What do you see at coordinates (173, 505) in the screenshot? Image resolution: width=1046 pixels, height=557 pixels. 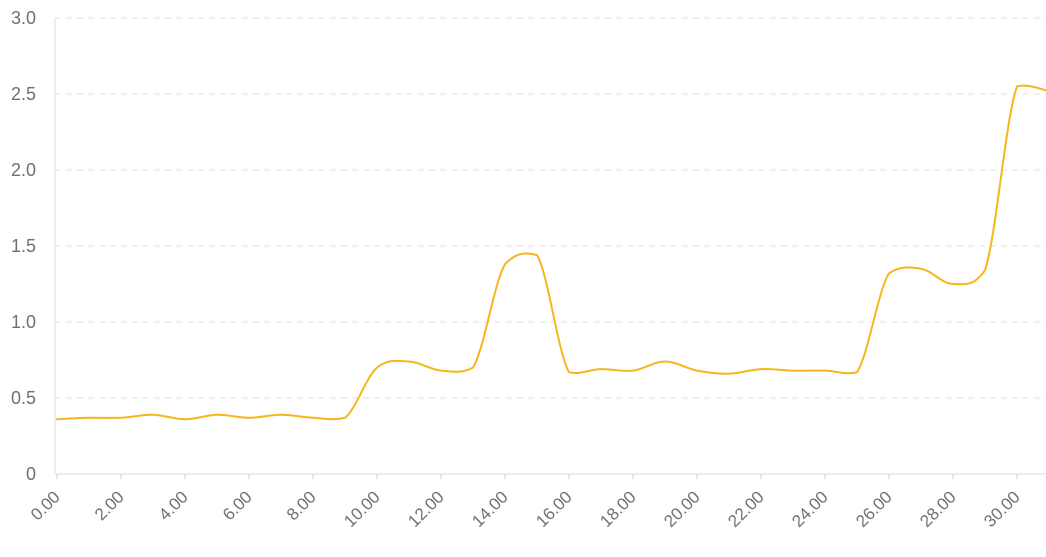 I see `x-tick-label: 4.00` at bounding box center [173, 505].